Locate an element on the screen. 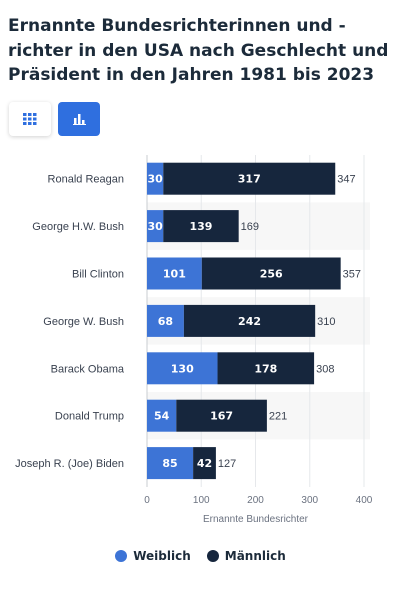 This screenshot has width=401, height=602. legend-swatch-female is located at coordinates (121, 556).